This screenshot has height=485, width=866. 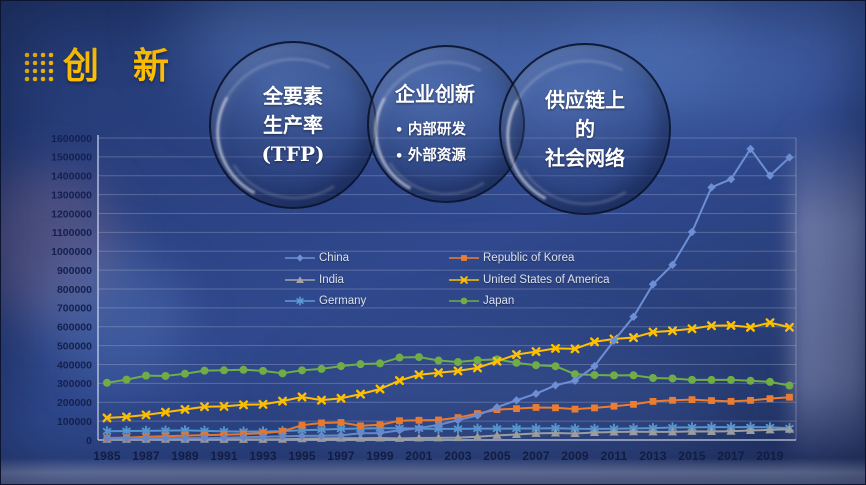 What do you see at coordinates (529, 301) in the screenshot?
I see `legend-item-japan: Japan` at bounding box center [529, 301].